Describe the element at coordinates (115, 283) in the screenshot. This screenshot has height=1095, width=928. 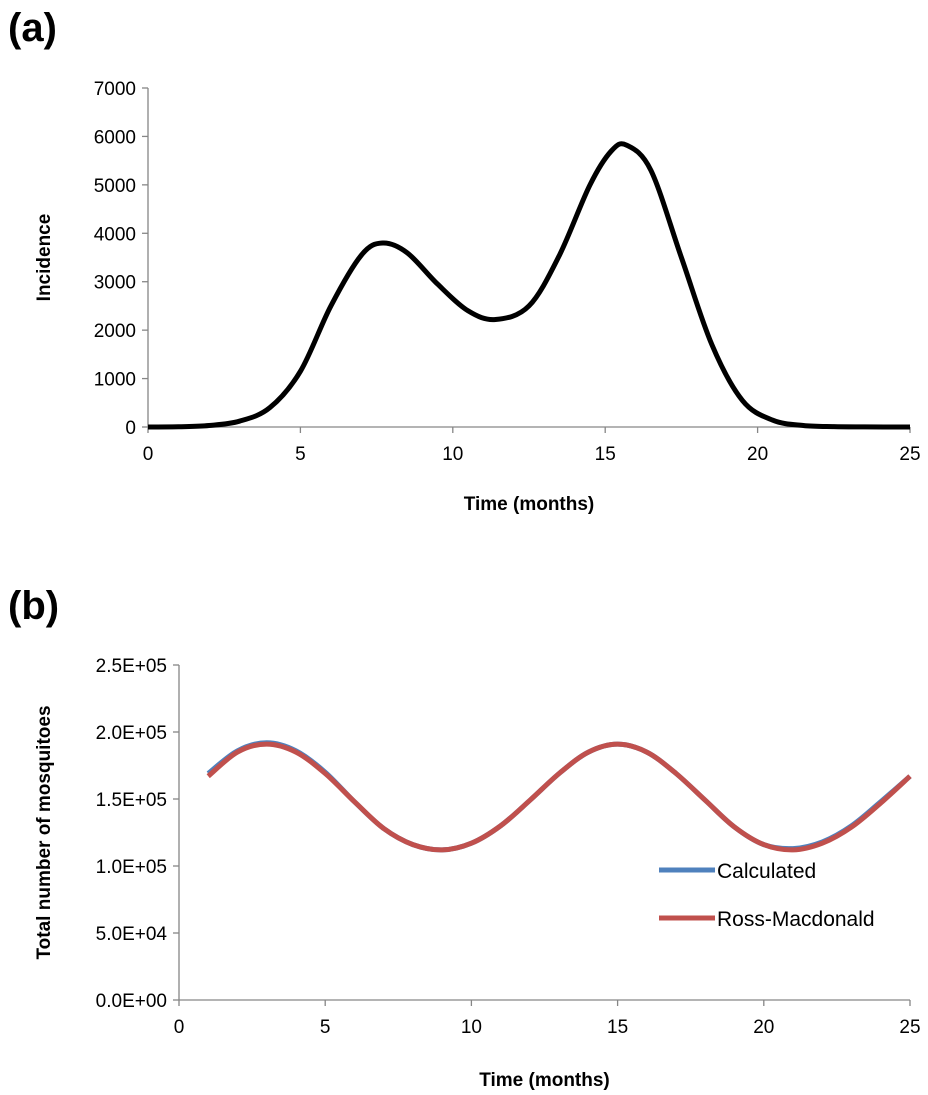
I see `y-tick-label: 3000` at that location.